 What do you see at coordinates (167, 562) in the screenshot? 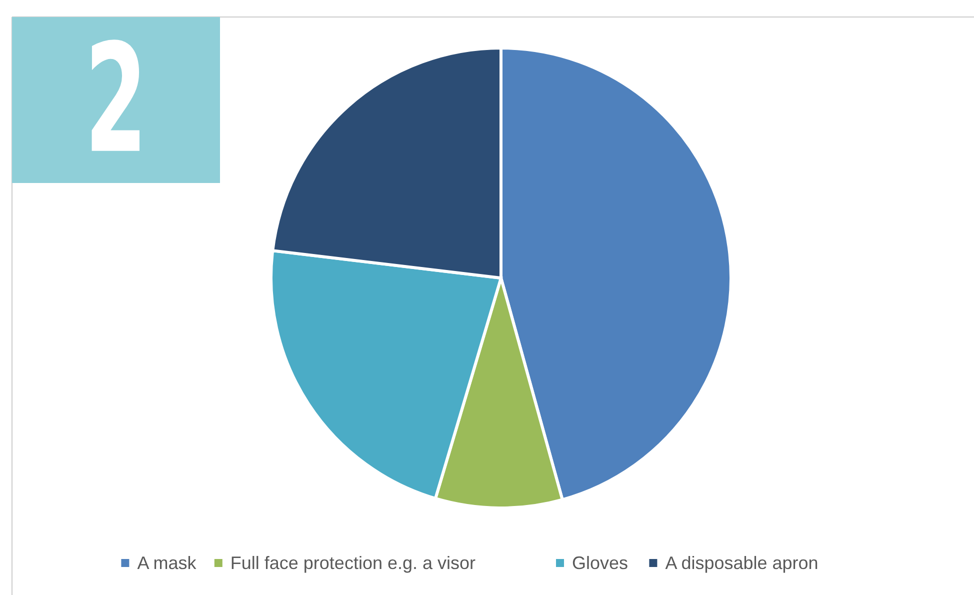
I see `legend-label: A mask` at bounding box center [167, 562].